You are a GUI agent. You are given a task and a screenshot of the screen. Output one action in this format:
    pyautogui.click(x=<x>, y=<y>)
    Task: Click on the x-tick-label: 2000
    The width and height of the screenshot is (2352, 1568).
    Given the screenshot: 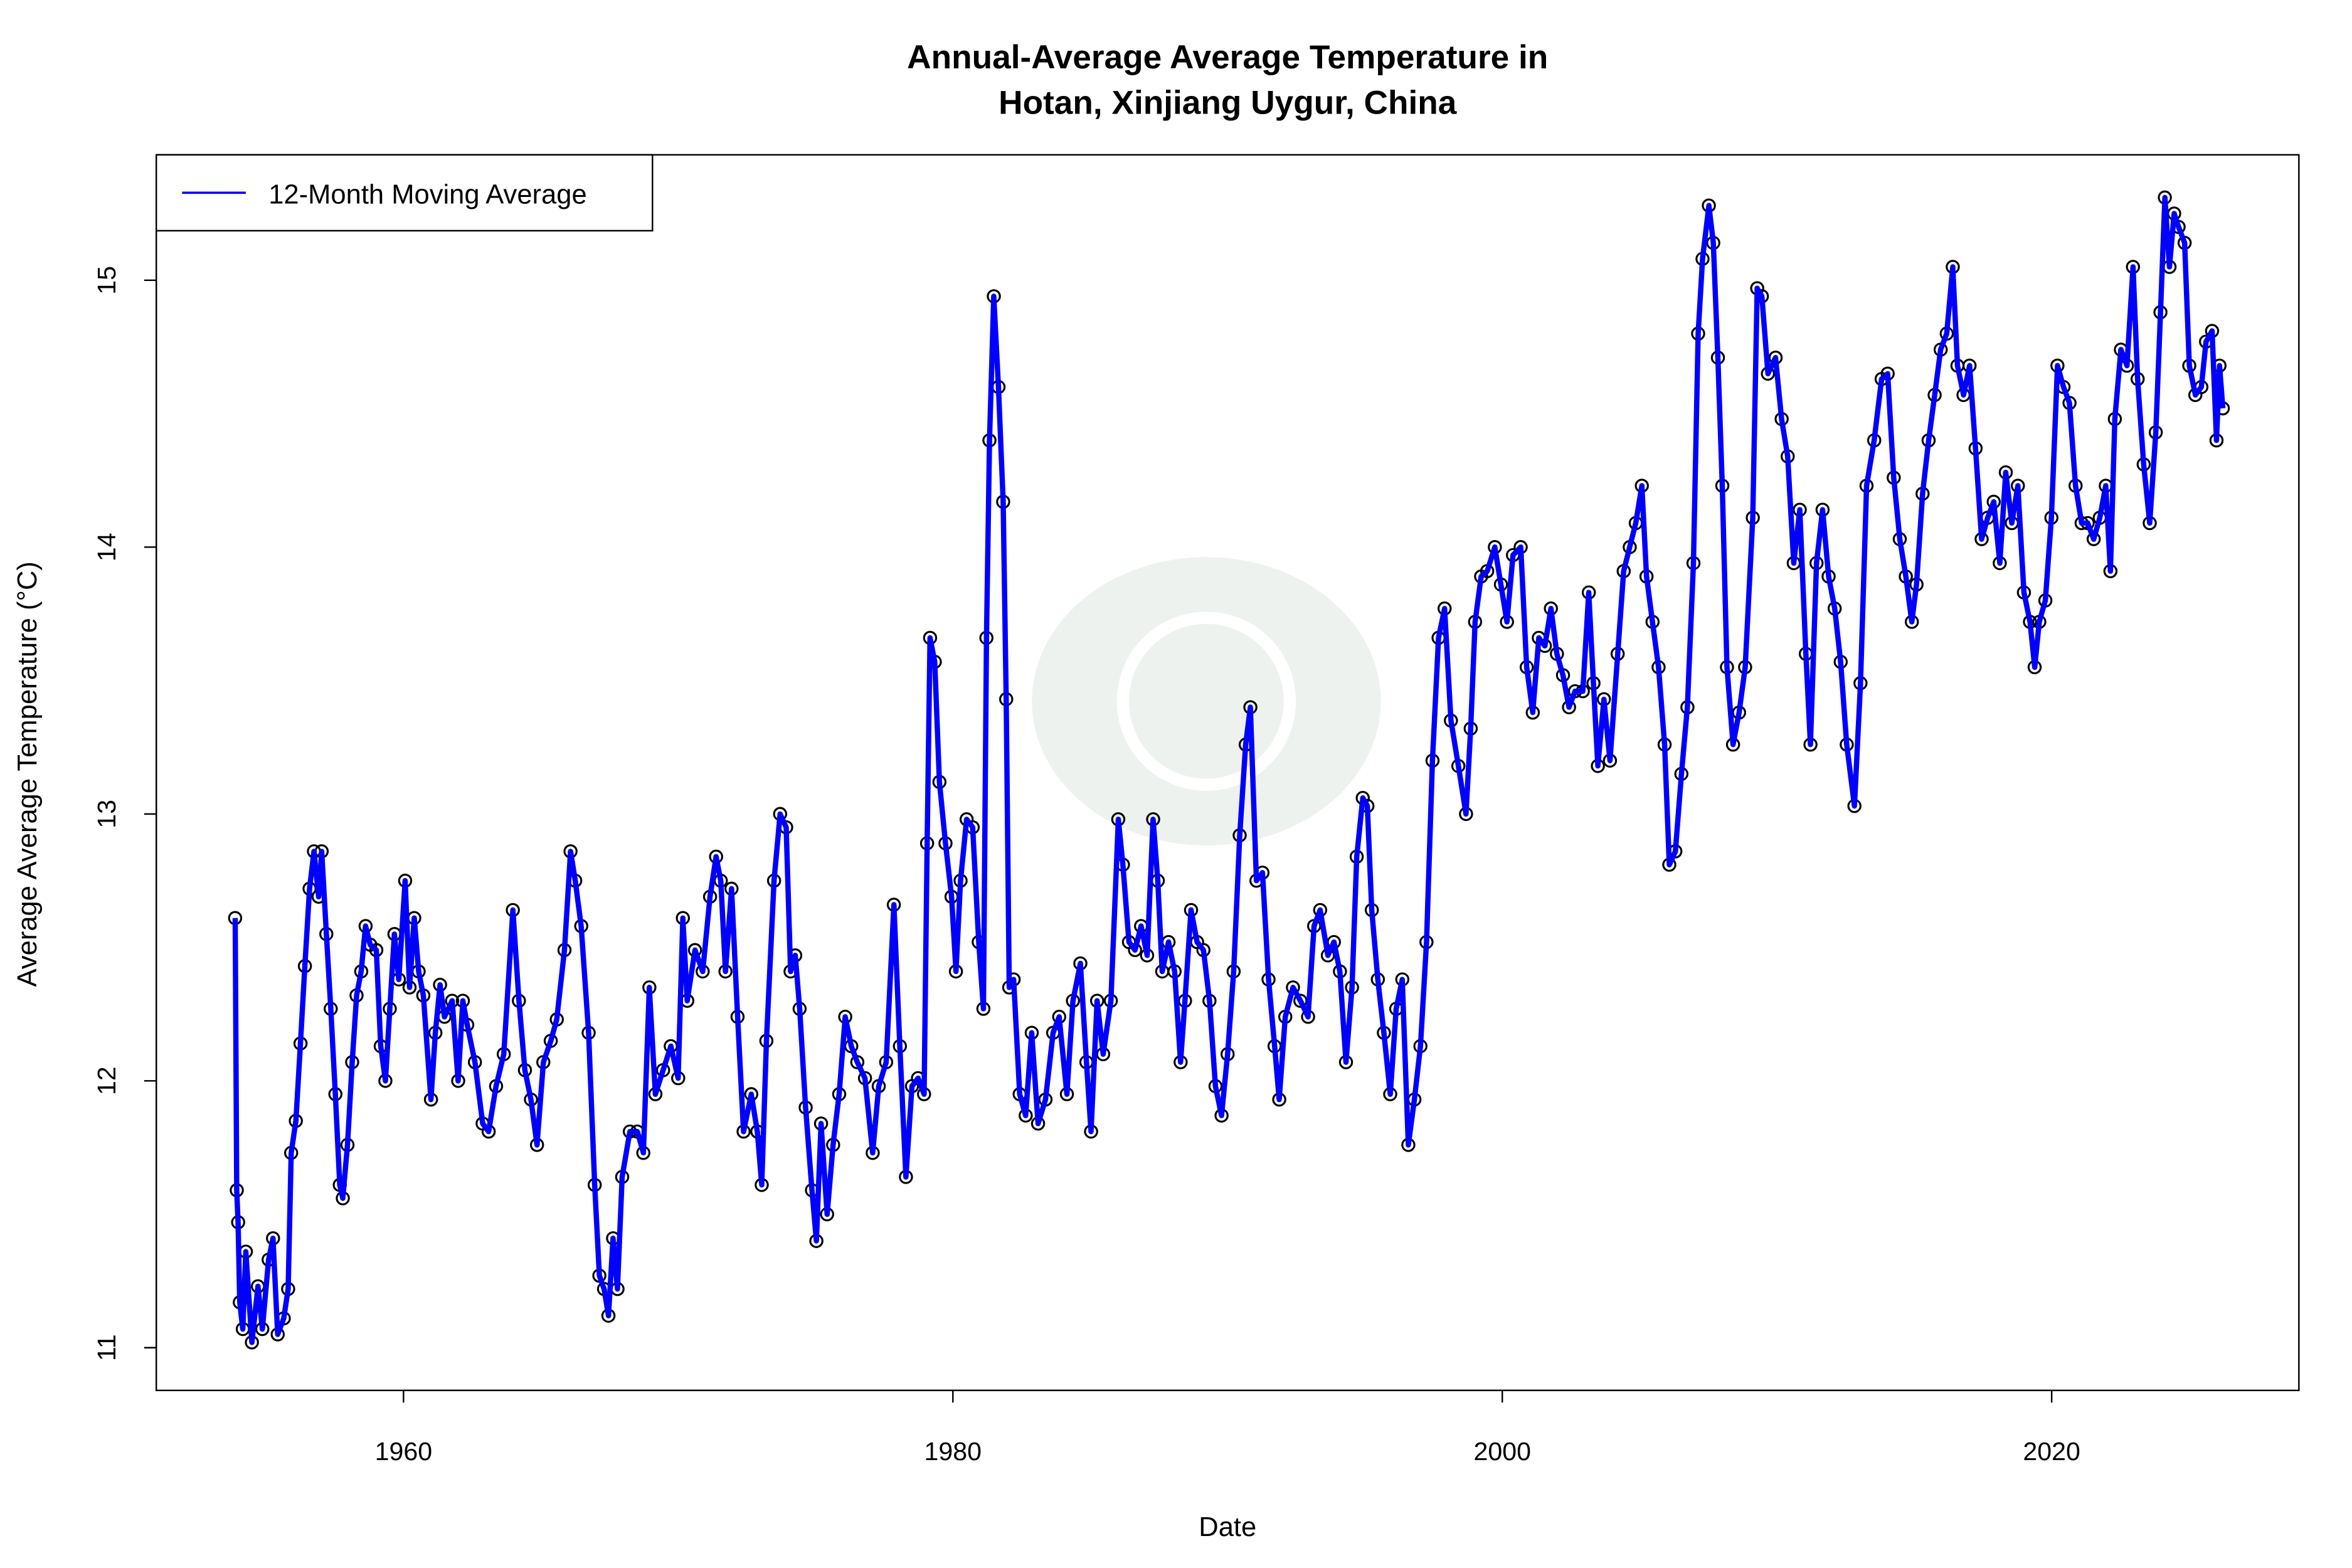 What is the action you would take?
    pyautogui.click(x=1501, y=1452)
    